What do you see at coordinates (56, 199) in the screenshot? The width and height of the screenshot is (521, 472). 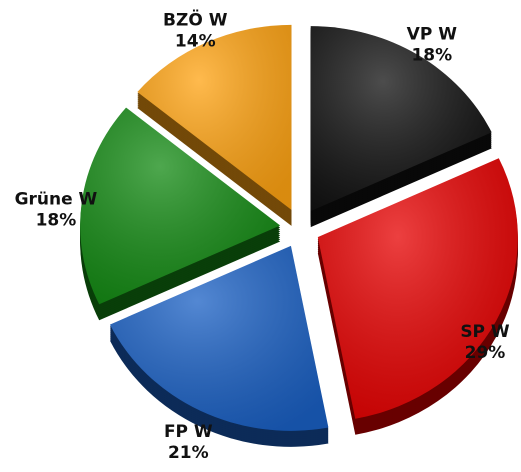 I see `slice-label: Grüne W` at bounding box center [56, 199].